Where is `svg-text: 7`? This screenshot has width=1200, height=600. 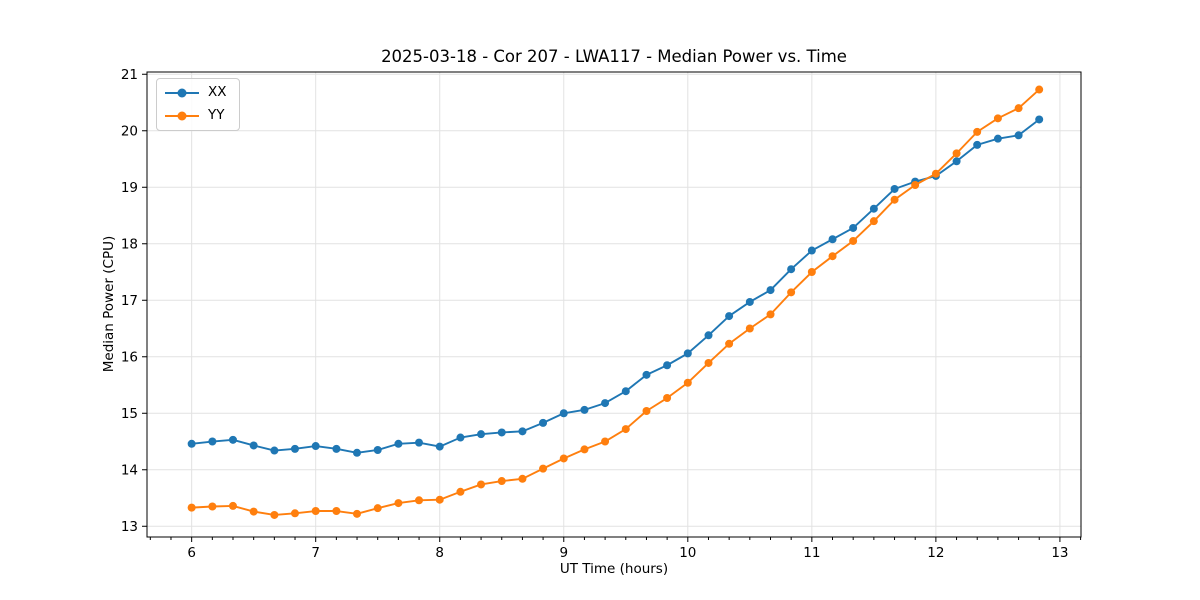 svg-text: 7 is located at coordinates (315, 553).